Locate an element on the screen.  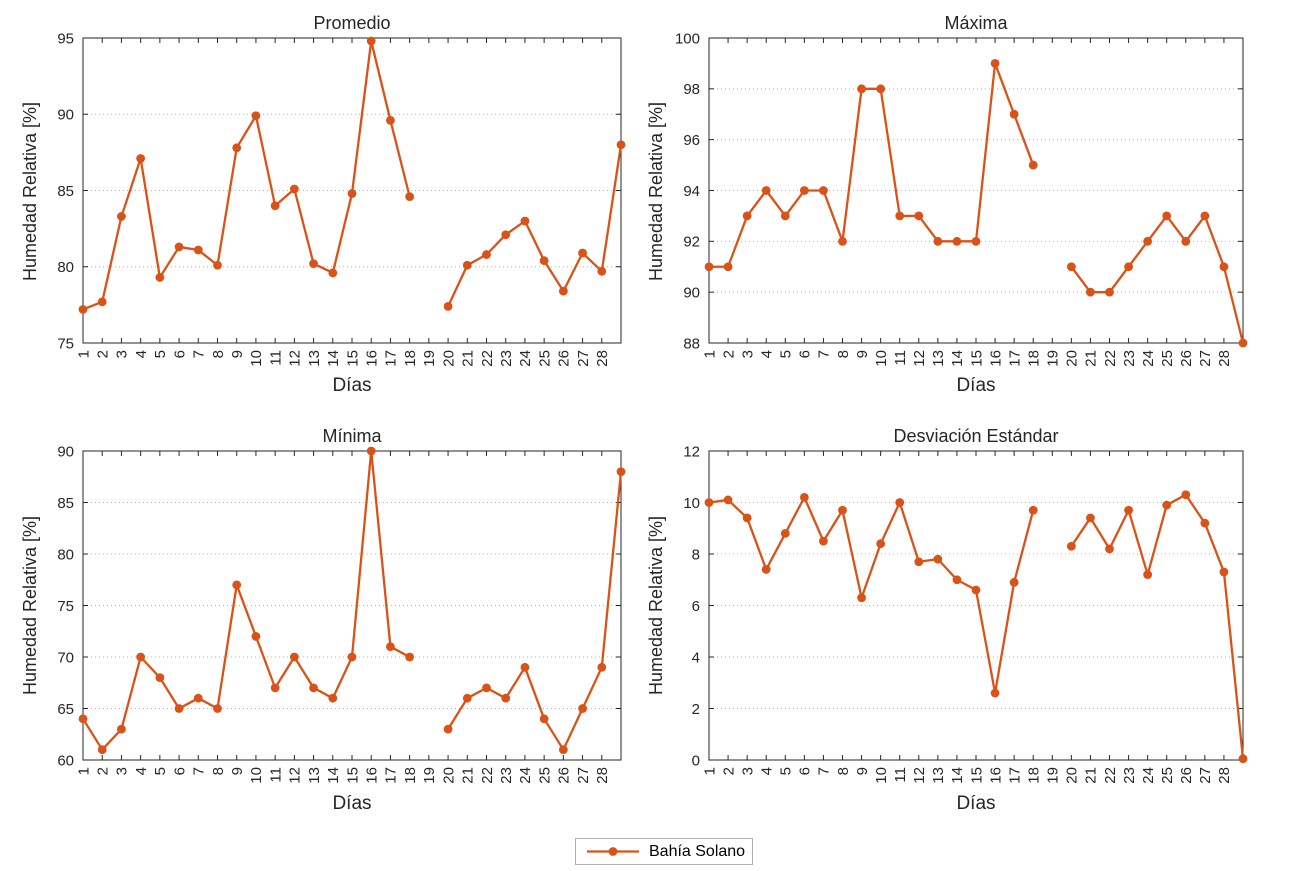
y-tick-label: 92 is located at coordinates (691, 242).